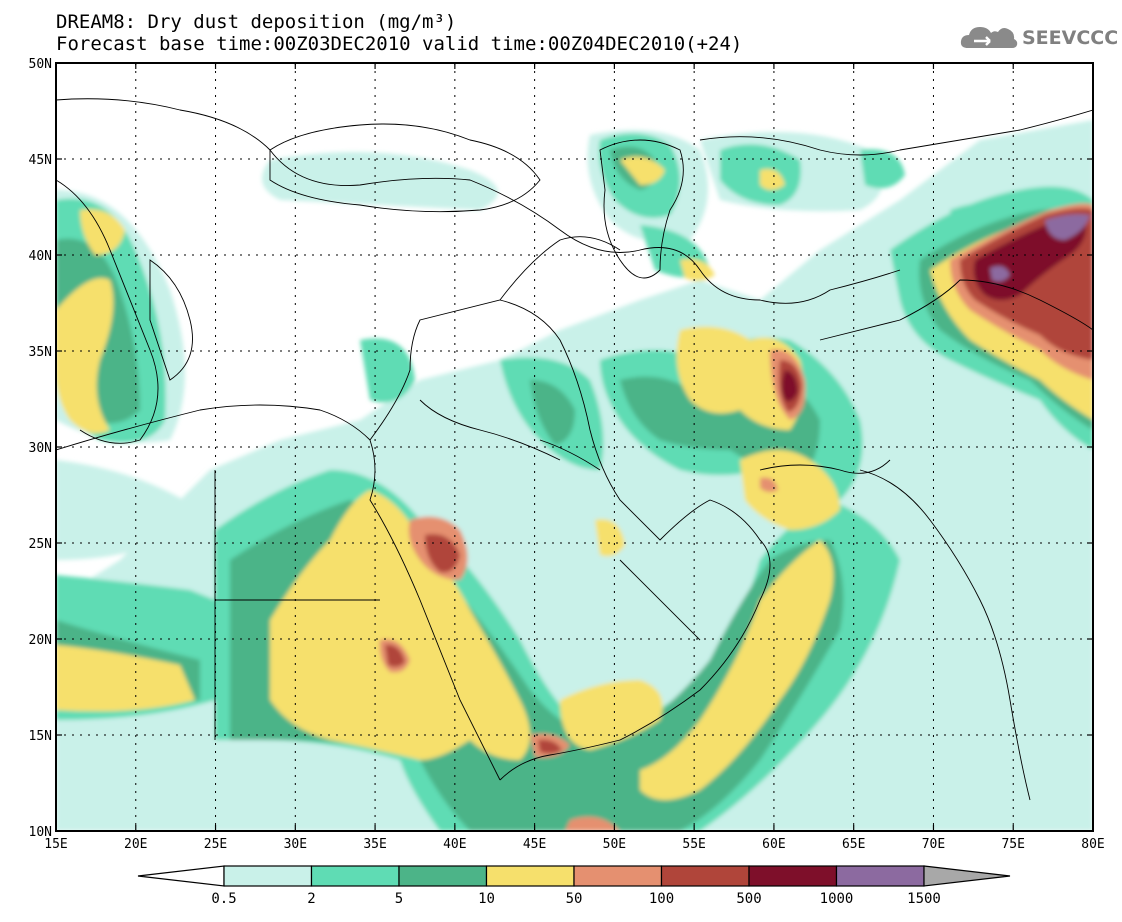 The width and height of the screenshot is (1122, 922). I want to click on colorbar: 0.5 2 5 10 50 100 500 1000 1500, so click(574, 886).